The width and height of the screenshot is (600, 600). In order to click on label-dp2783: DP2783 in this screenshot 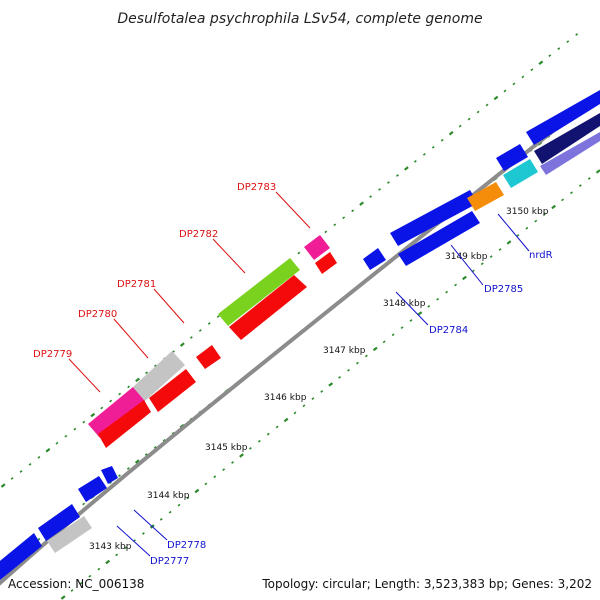, I will do `click(256, 187)`.